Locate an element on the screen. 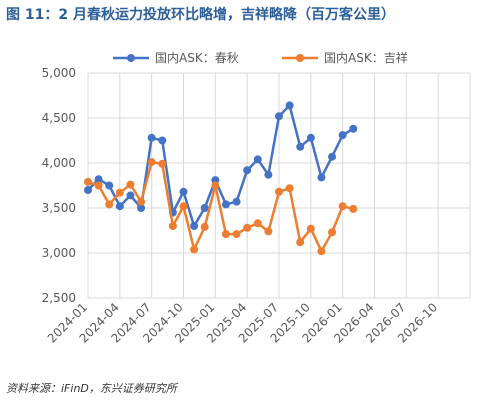 Image resolution: width=494 pixels, height=401 pixels. legend-item: 国内ASK：春秋 is located at coordinates (176, 58).